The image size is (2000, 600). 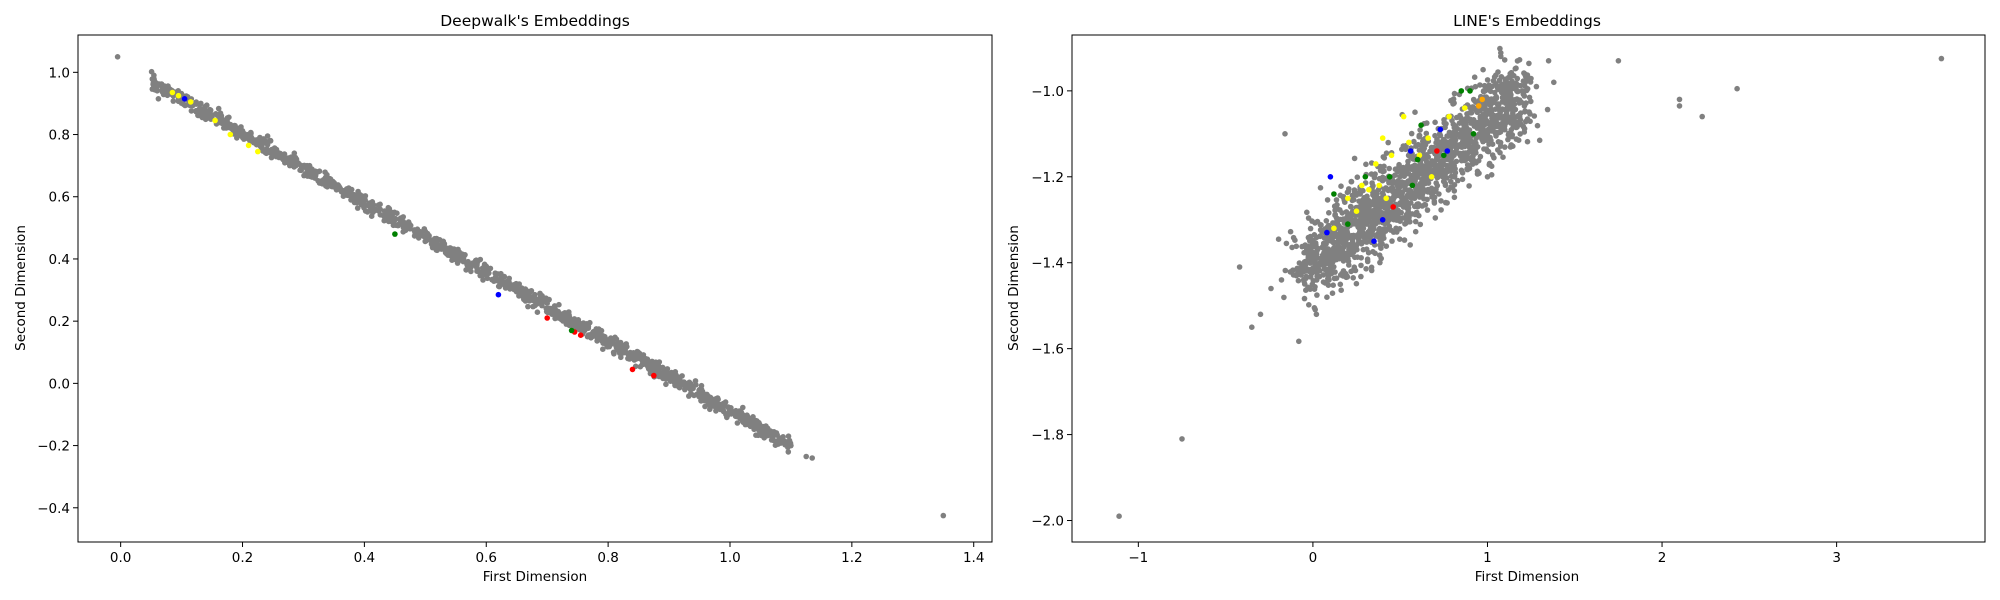 I want to click on deepwalk-y-tick-label: 0.4, so click(x=59, y=260).